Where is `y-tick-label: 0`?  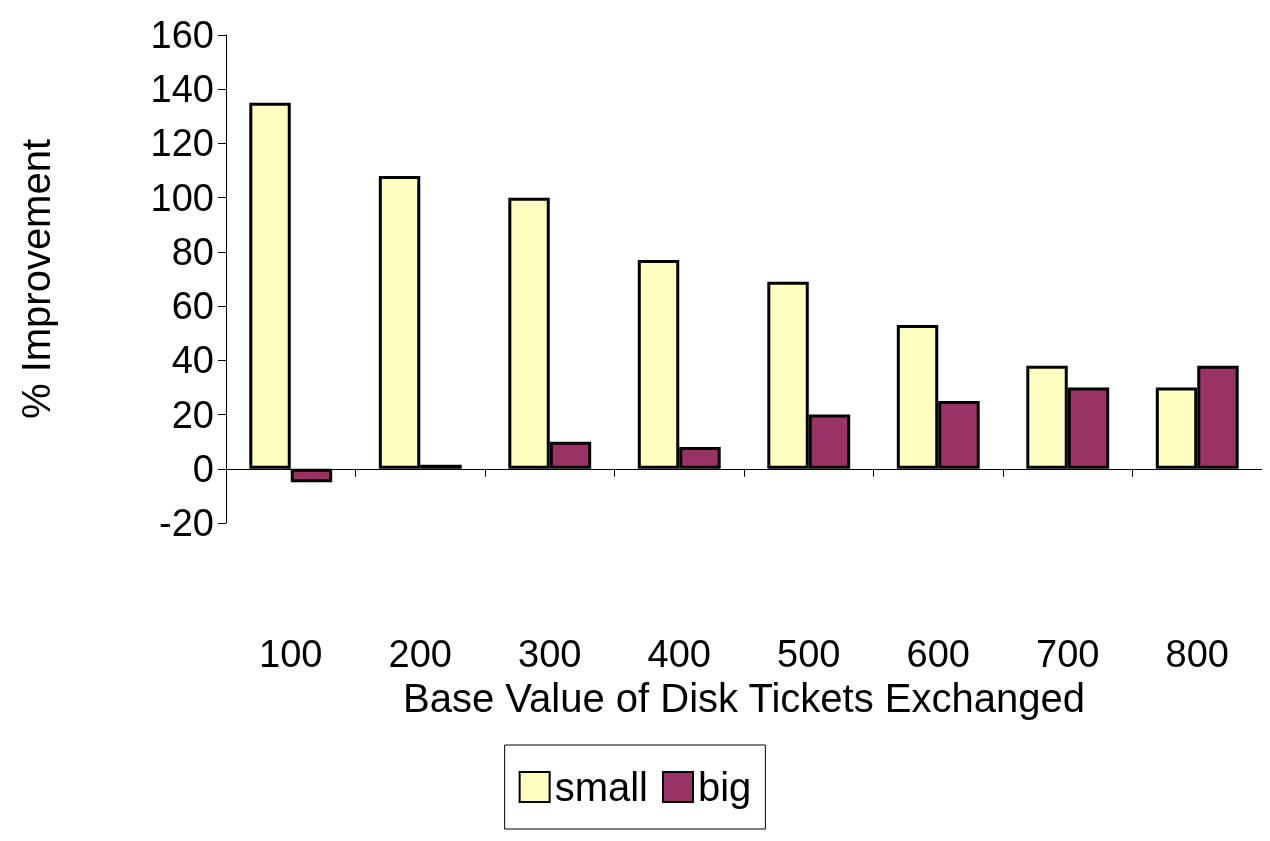
y-tick-label: 0 is located at coordinates (203, 468).